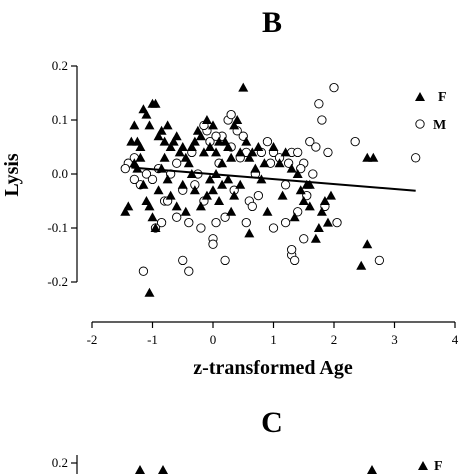  Describe the element at coordinates (438, 466) in the screenshot. I see `legend-label-f-c: F` at that location.